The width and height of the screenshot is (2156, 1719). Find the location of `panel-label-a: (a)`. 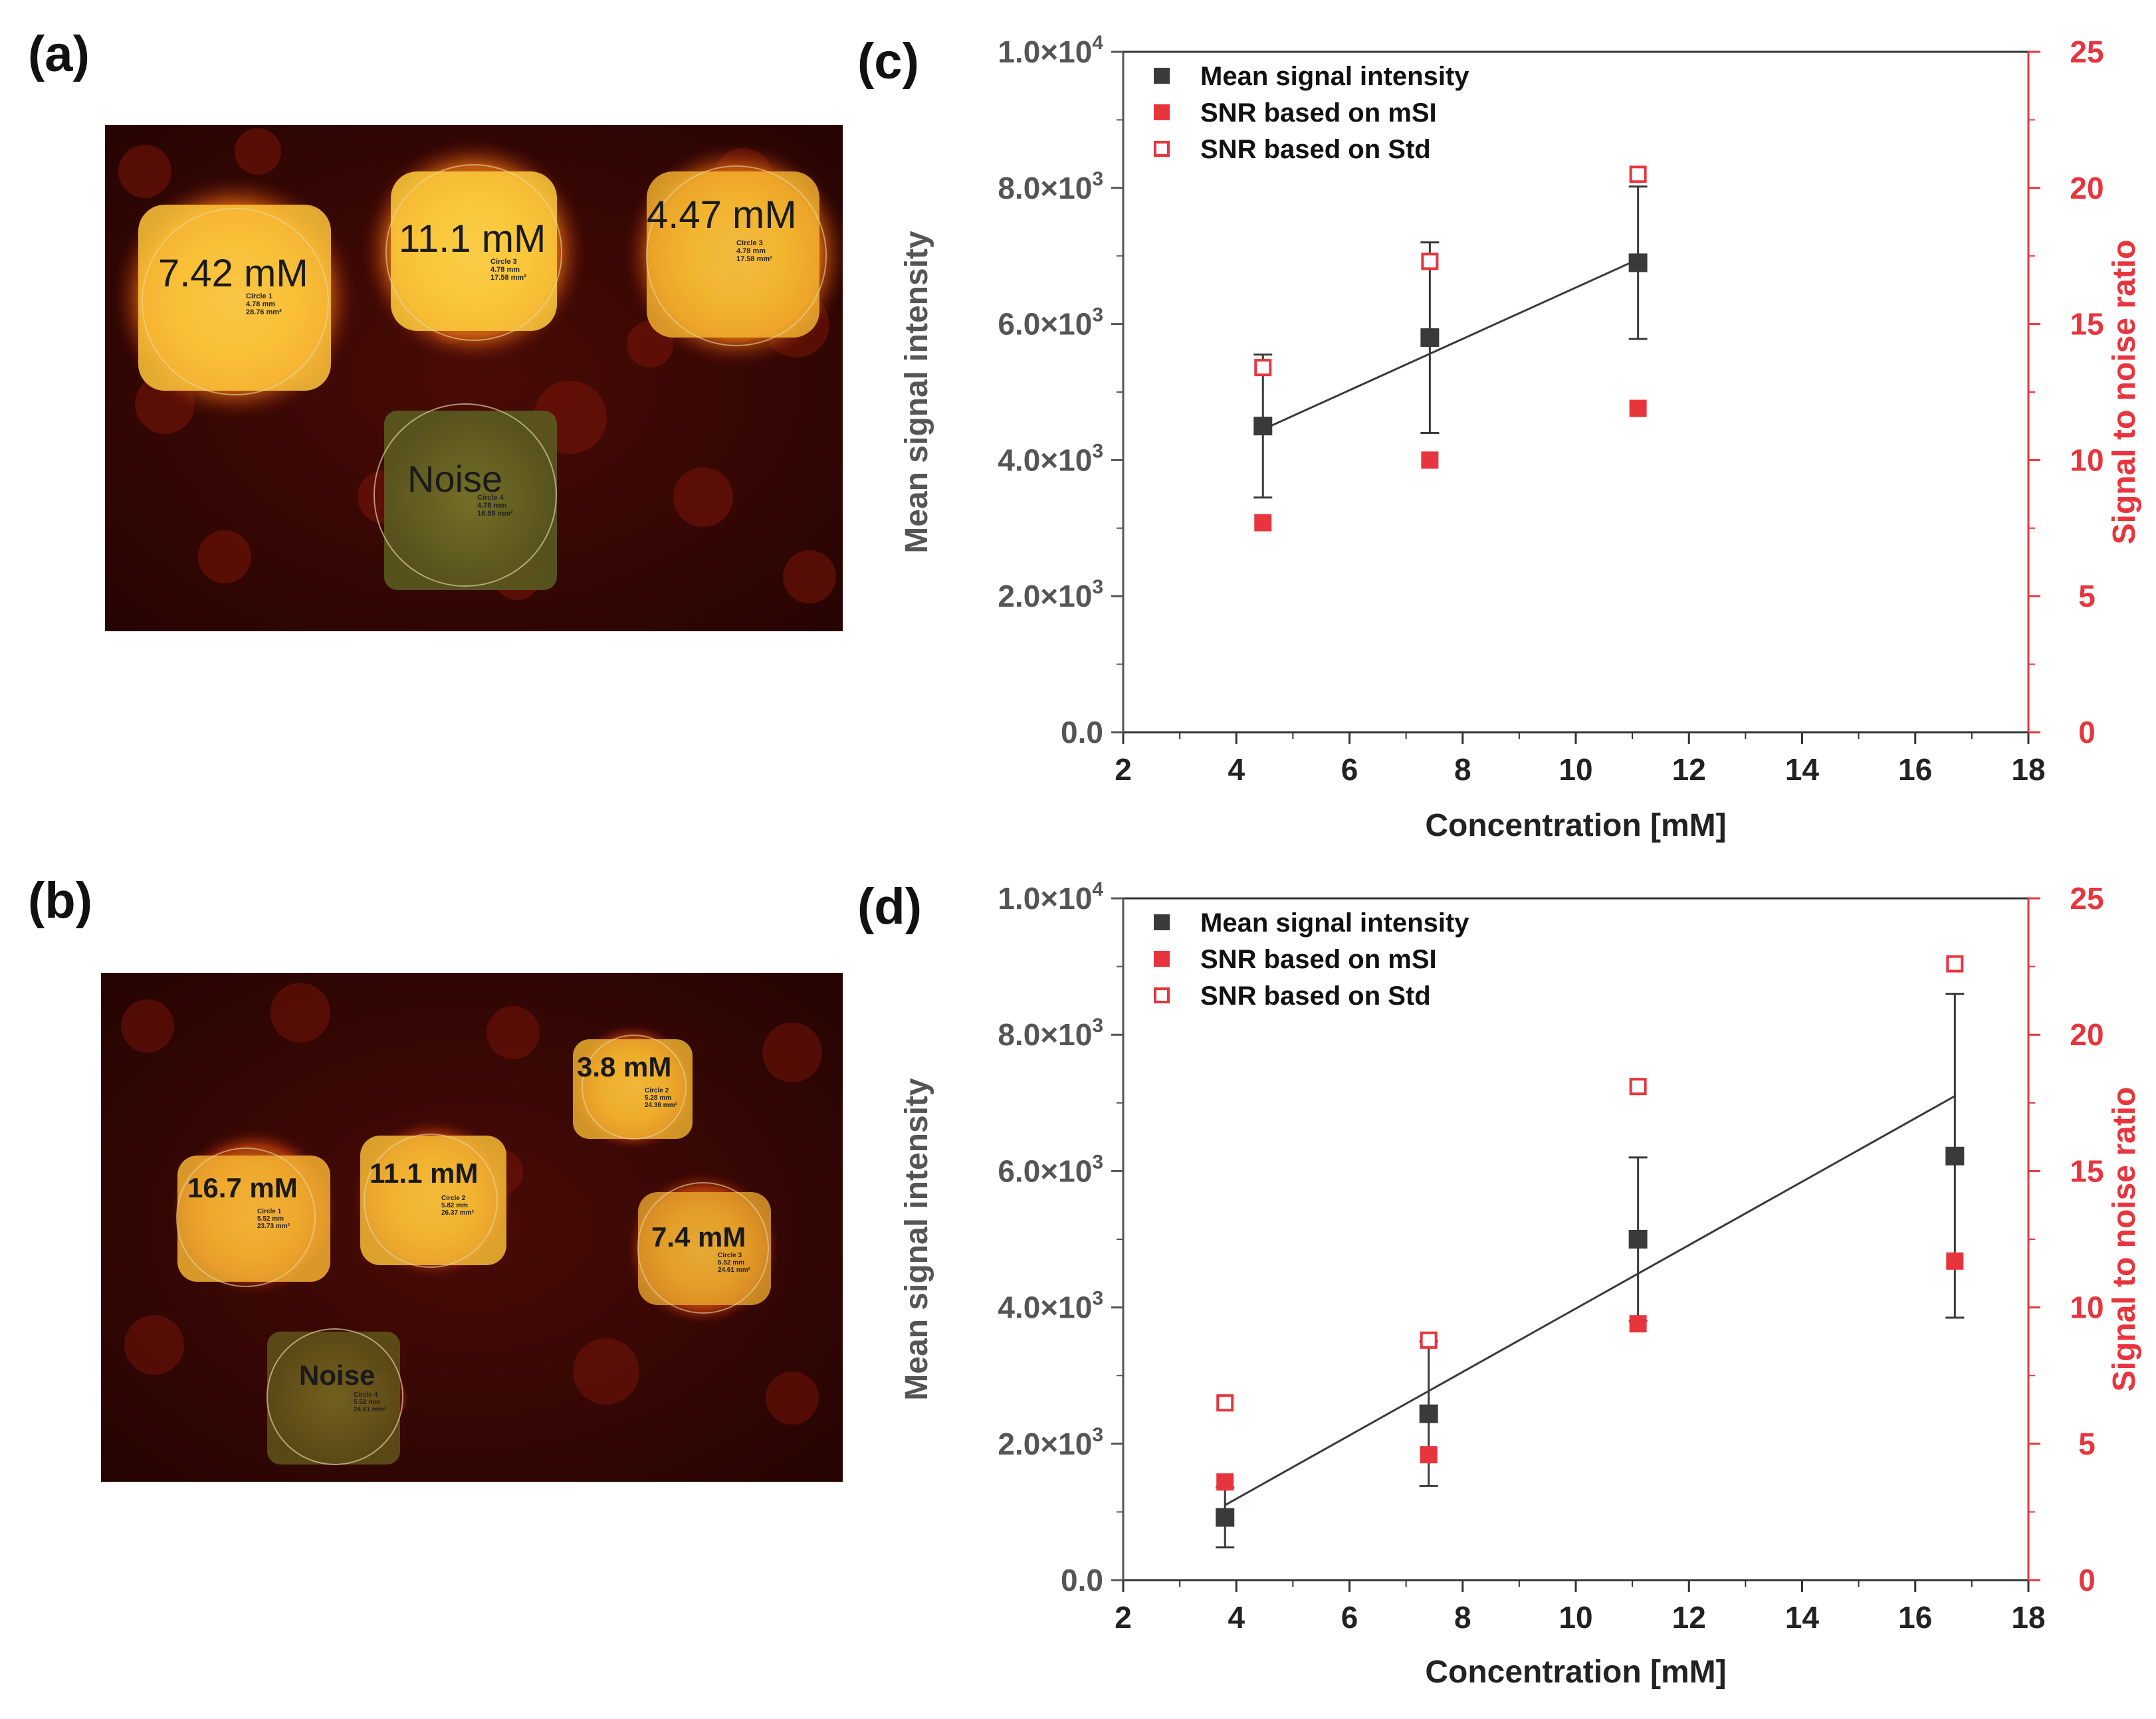

panel-label-a: (a) is located at coordinates (59, 54).